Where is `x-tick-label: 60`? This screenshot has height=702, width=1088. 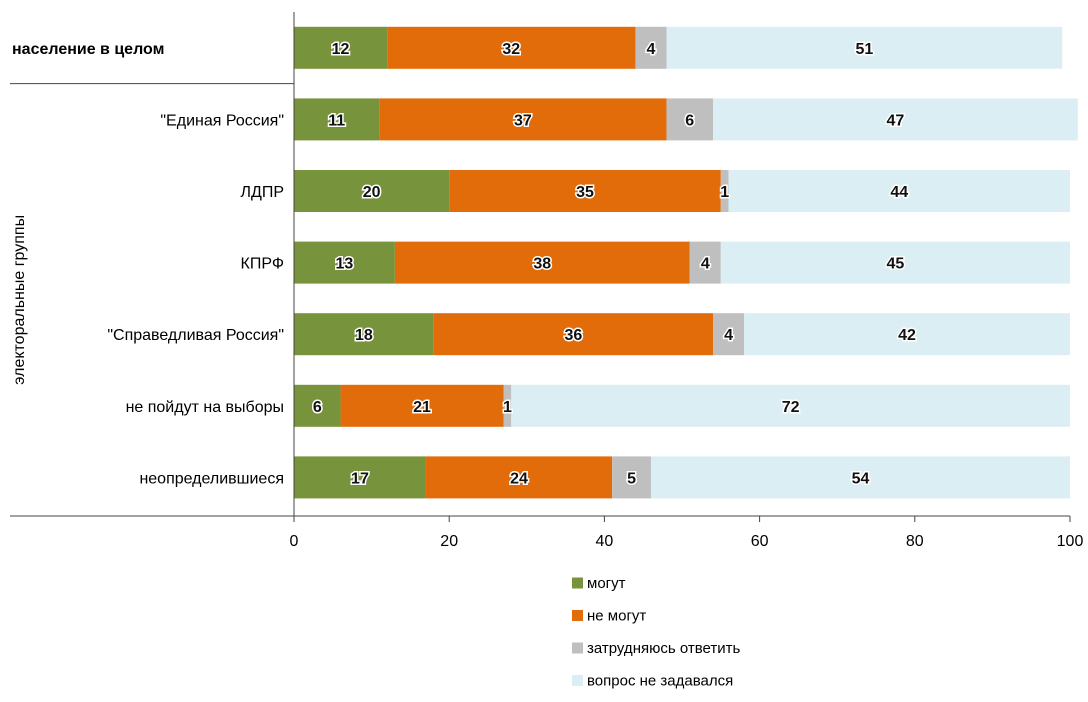
x-tick-label: 60 is located at coordinates (760, 541).